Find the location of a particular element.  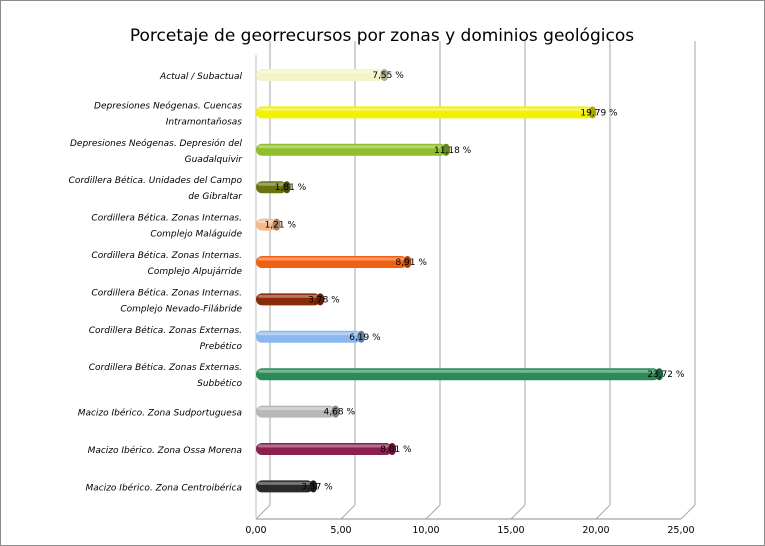

x-tick-label: 25,00 is located at coordinates (680, 530).